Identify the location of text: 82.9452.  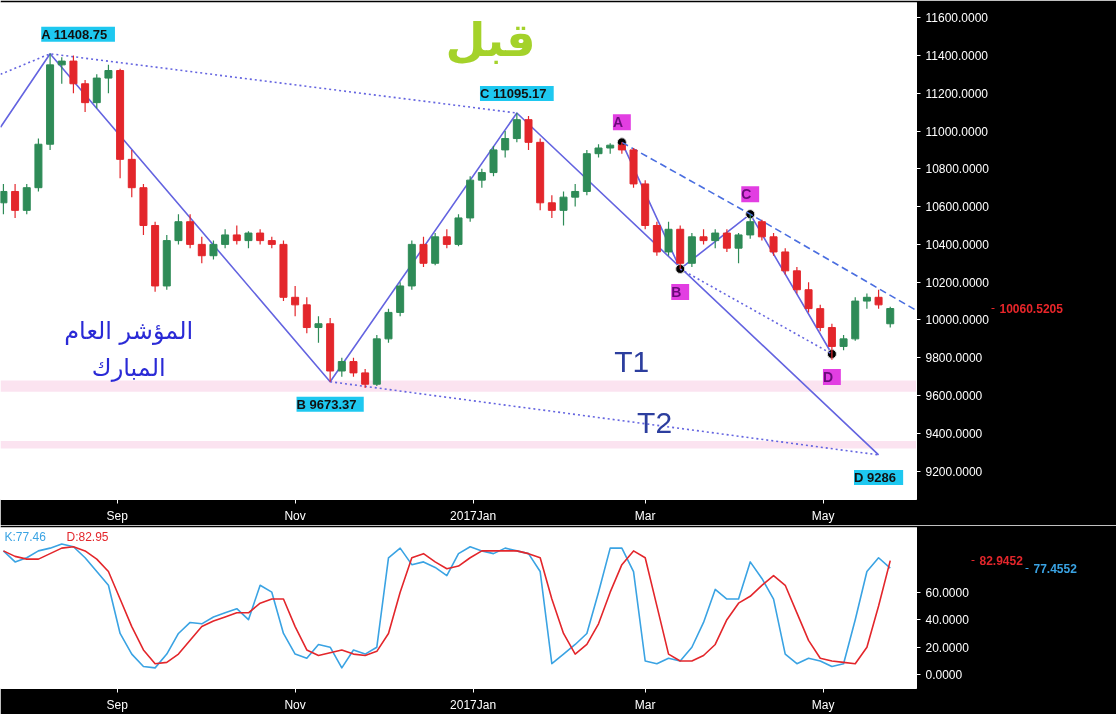
(1001, 561).